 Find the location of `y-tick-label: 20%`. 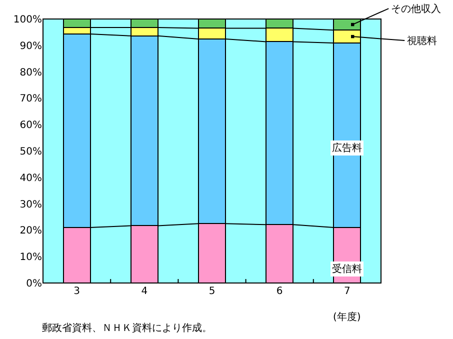

y-tick-label: 20% is located at coordinates (31, 231).